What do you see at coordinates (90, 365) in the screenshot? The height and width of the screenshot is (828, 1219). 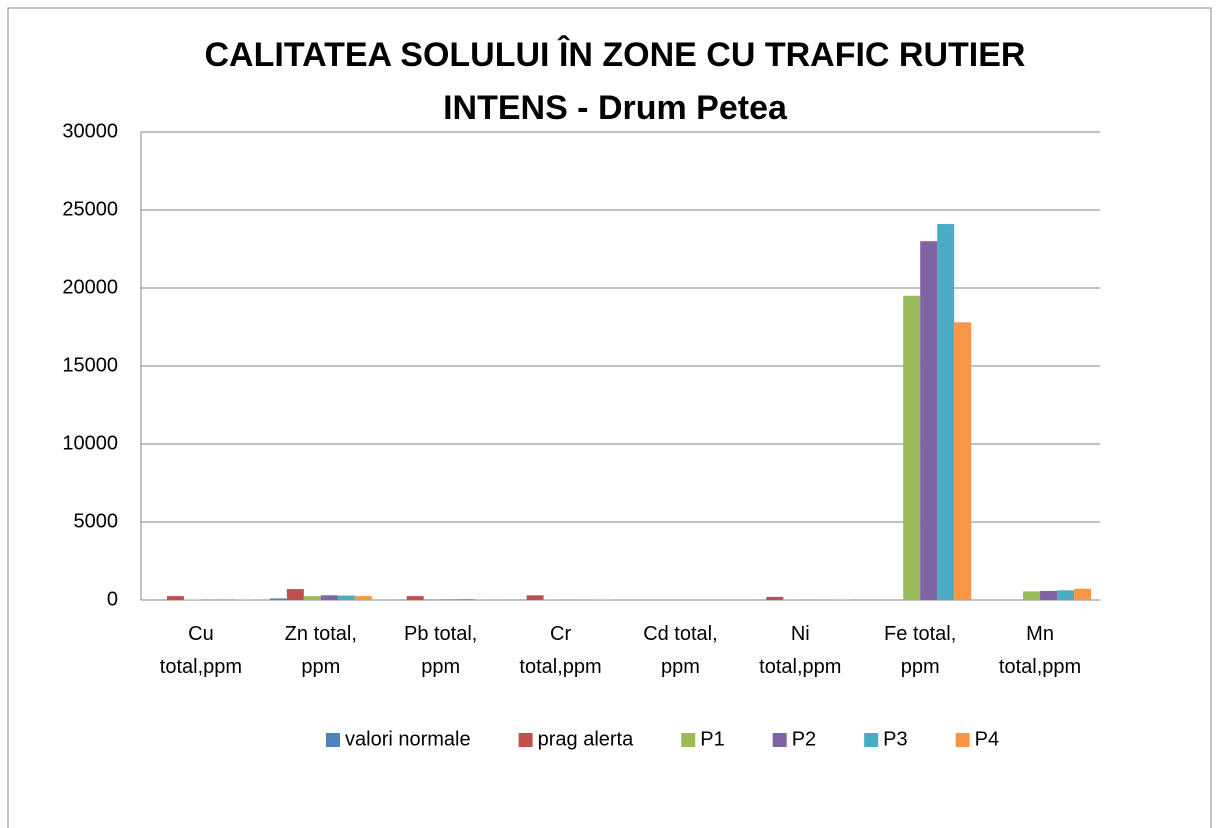 I see `y-tick-label: 15000` at bounding box center [90, 365].